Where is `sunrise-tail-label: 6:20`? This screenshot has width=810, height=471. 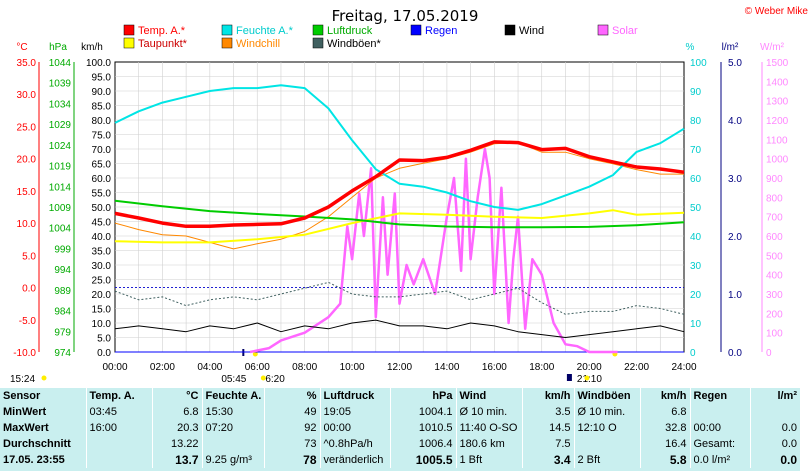 sunrise-tail-label: 6:20 is located at coordinates (275, 379).